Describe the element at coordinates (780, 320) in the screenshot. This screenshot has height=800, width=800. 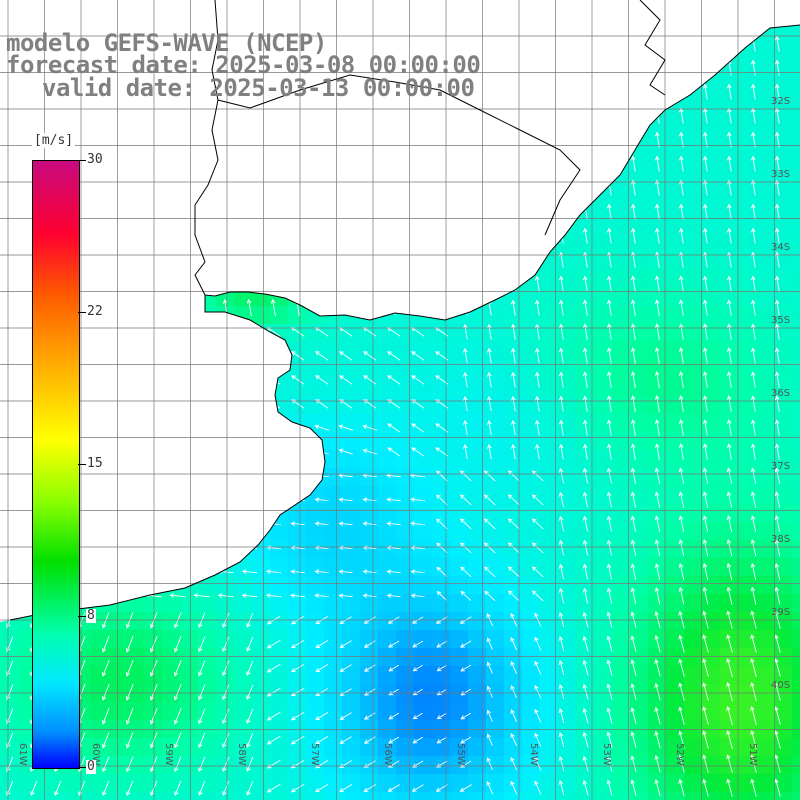
I see `latitude-label: 35S` at that location.